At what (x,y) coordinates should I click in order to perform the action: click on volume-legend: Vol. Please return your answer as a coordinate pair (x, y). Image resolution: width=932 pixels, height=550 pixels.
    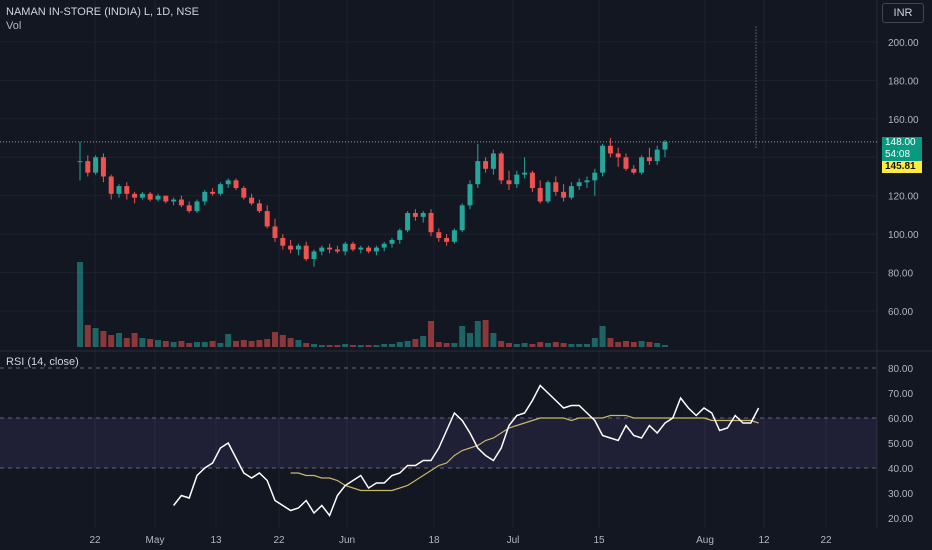
    Looking at the image, I should click on (14, 26).